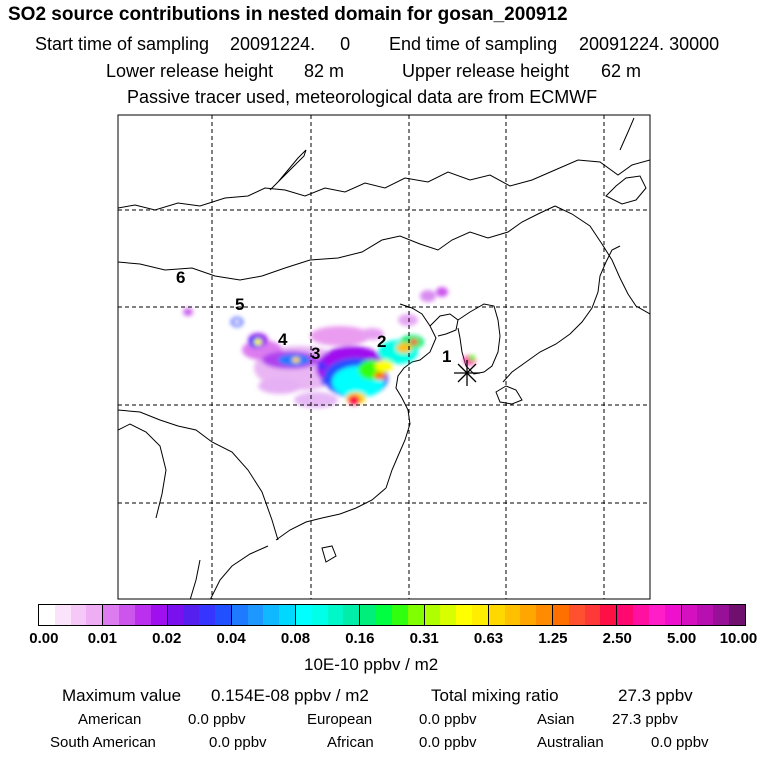  I want to click on south-american-label: South American, so click(103, 742).